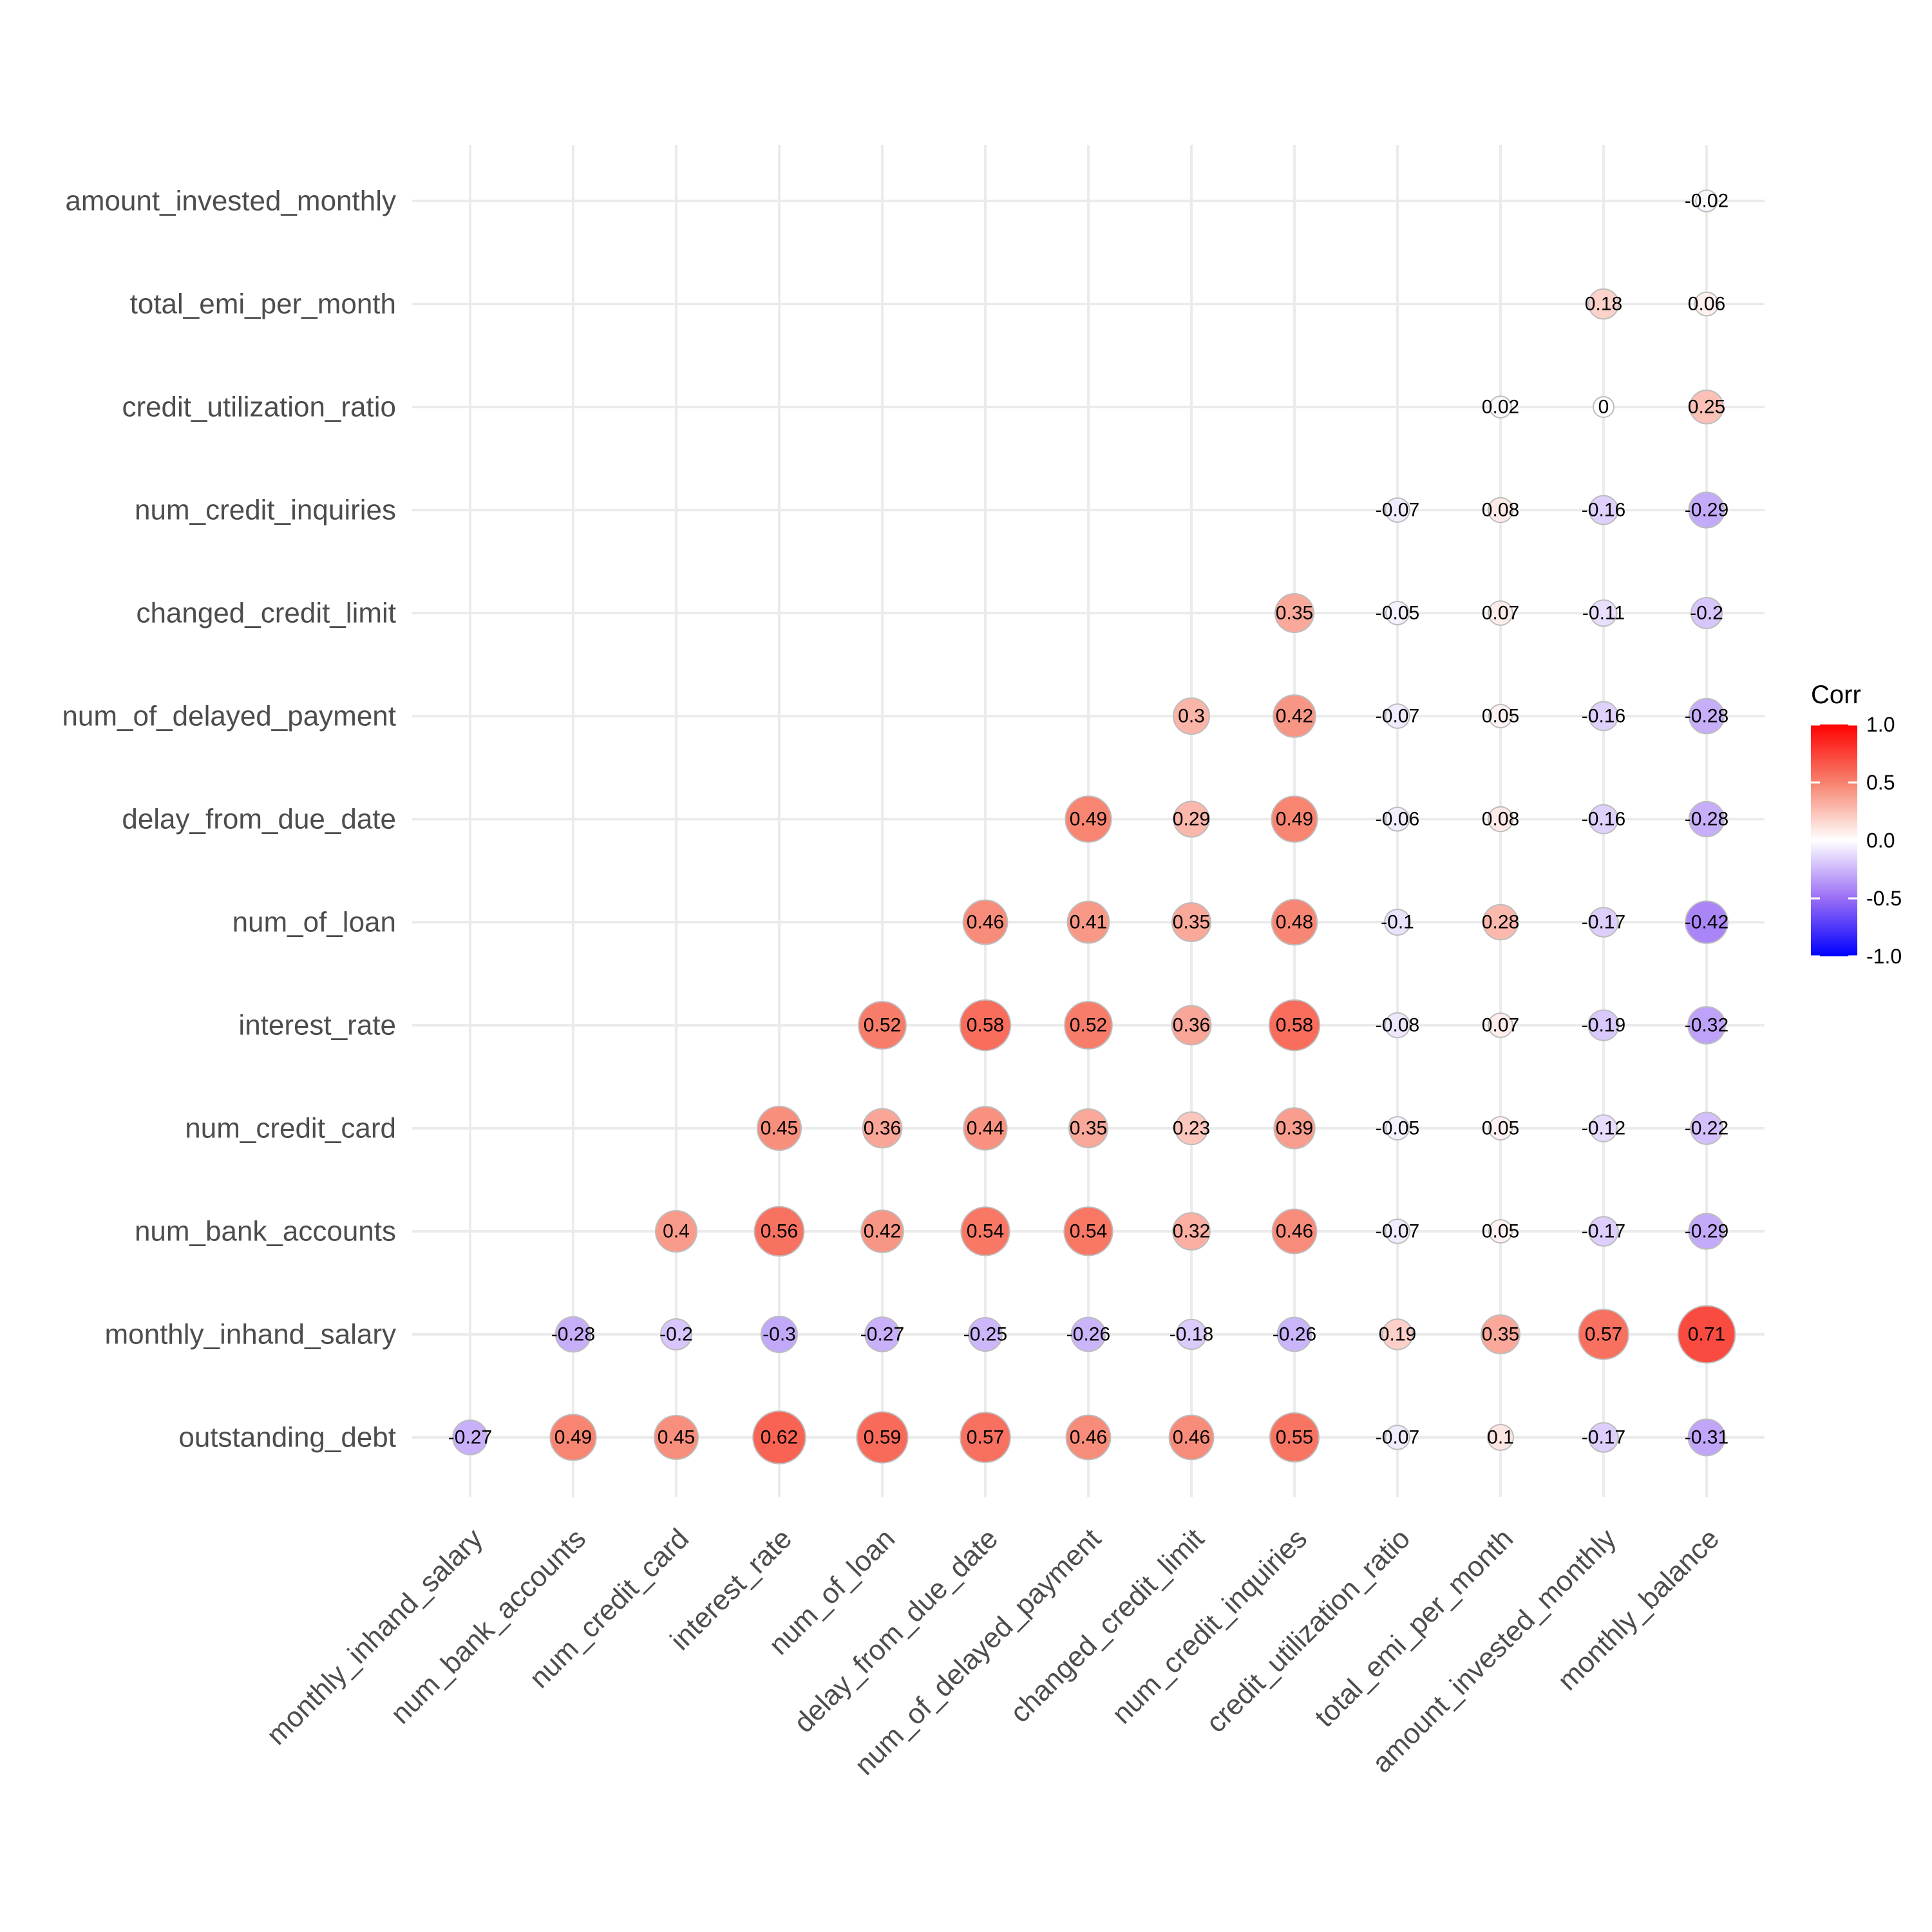  What do you see at coordinates (290, 1128) in the screenshot?
I see `y-tick-label: num_credit_card` at bounding box center [290, 1128].